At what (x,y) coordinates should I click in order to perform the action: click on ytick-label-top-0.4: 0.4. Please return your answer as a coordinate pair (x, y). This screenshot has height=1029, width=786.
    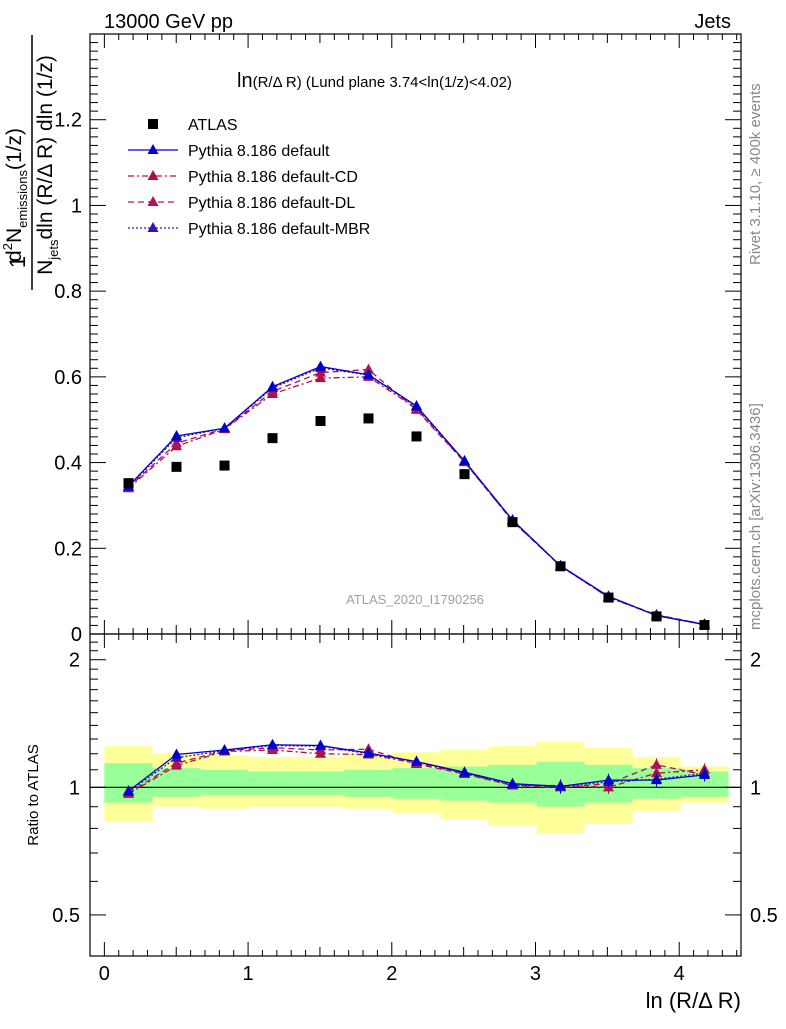
    Looking at the image, I should click on (68, 464).